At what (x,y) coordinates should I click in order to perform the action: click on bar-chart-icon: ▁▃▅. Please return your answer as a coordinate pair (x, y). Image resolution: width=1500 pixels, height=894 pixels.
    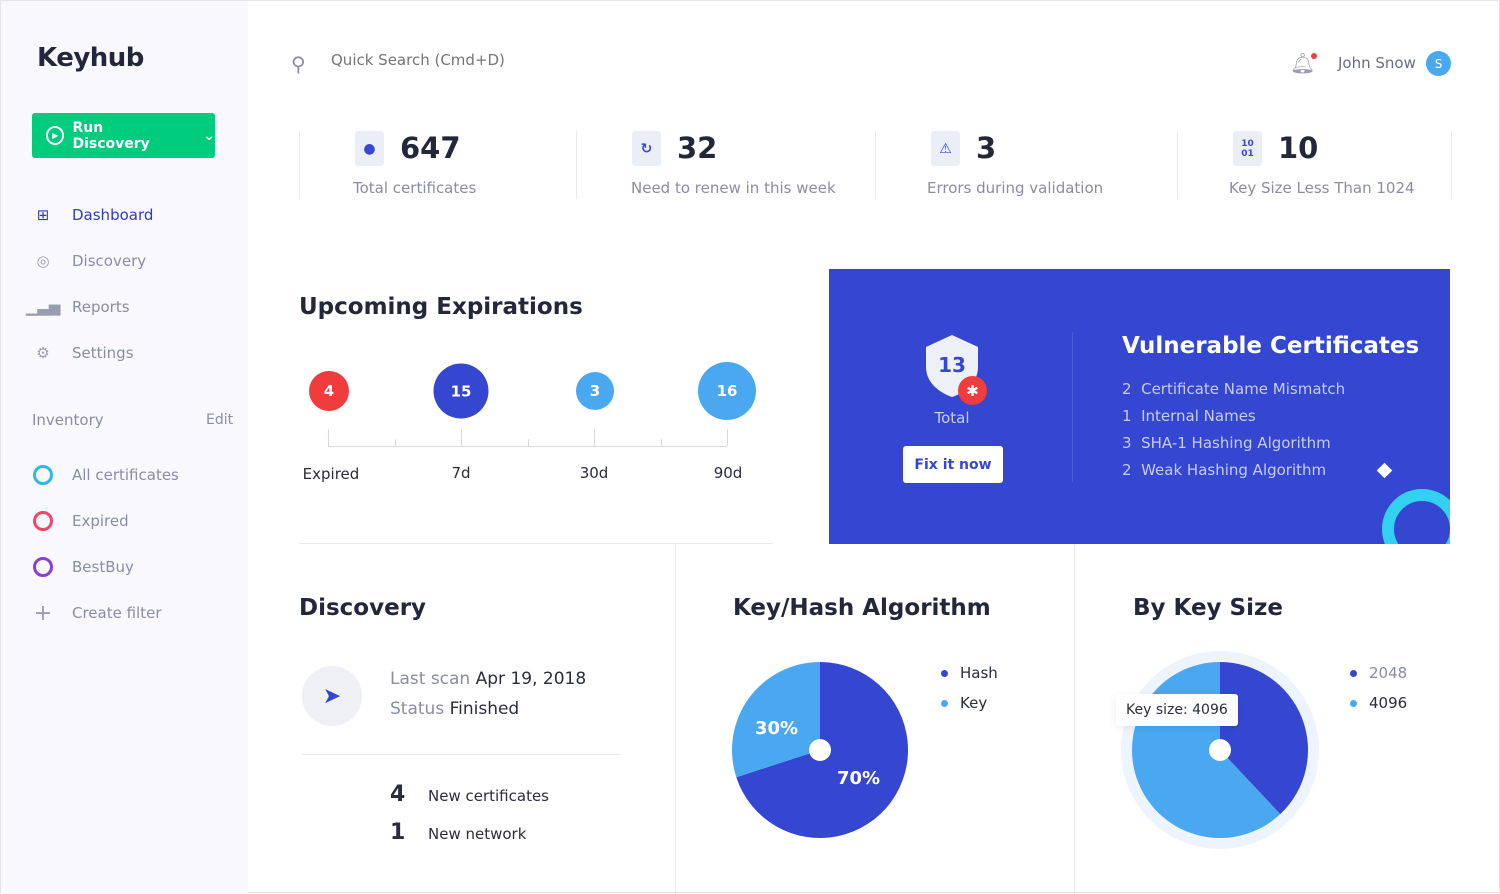
    Looking at the image, I should click on (43, 307).